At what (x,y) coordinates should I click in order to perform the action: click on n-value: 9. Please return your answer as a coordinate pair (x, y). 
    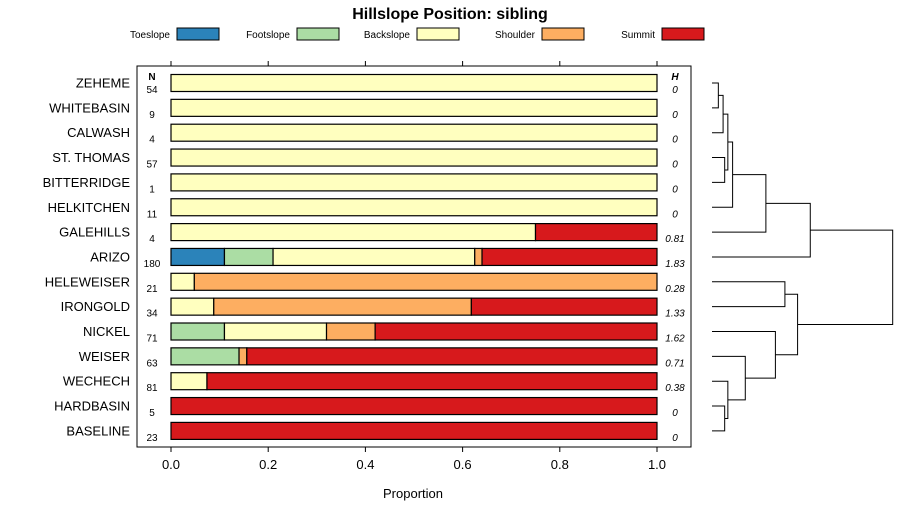
    Looking at the image, I should click on (152, 115).